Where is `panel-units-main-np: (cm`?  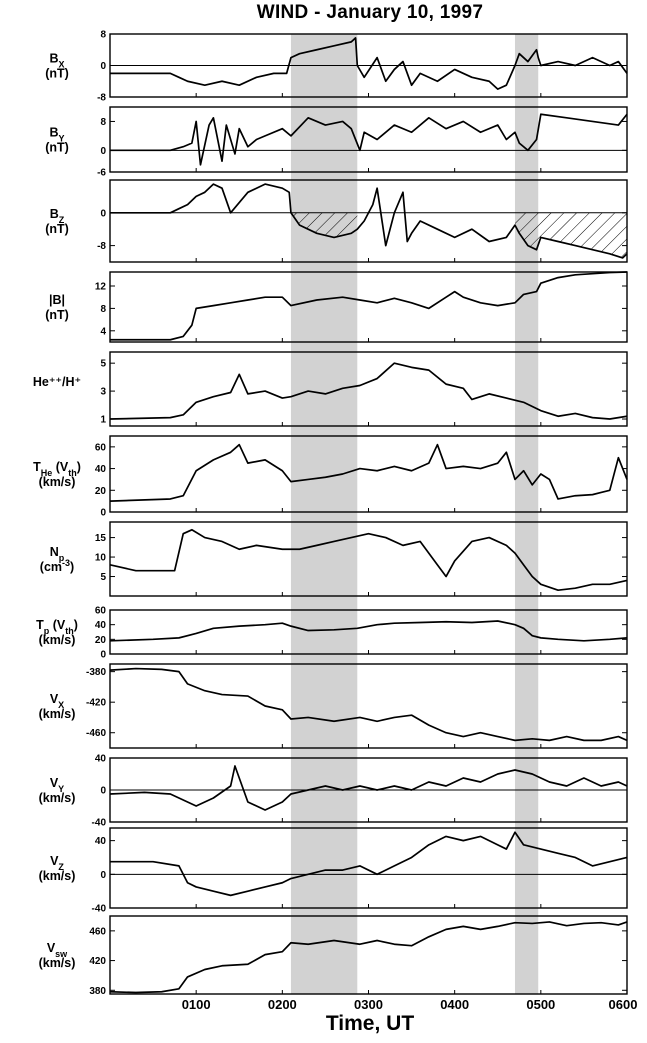 panel-units-main-np: (cm is located at coordinates (51, 567).